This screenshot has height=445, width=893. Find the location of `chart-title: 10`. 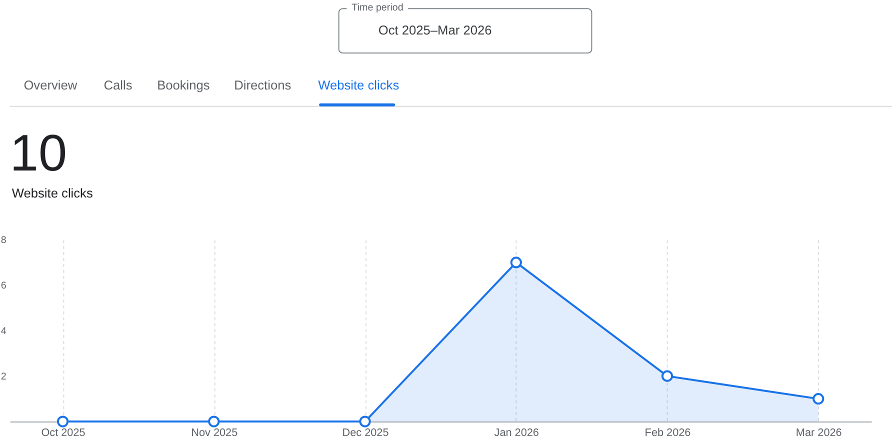

chart-title: 10 is located at coordinates (39, 153).